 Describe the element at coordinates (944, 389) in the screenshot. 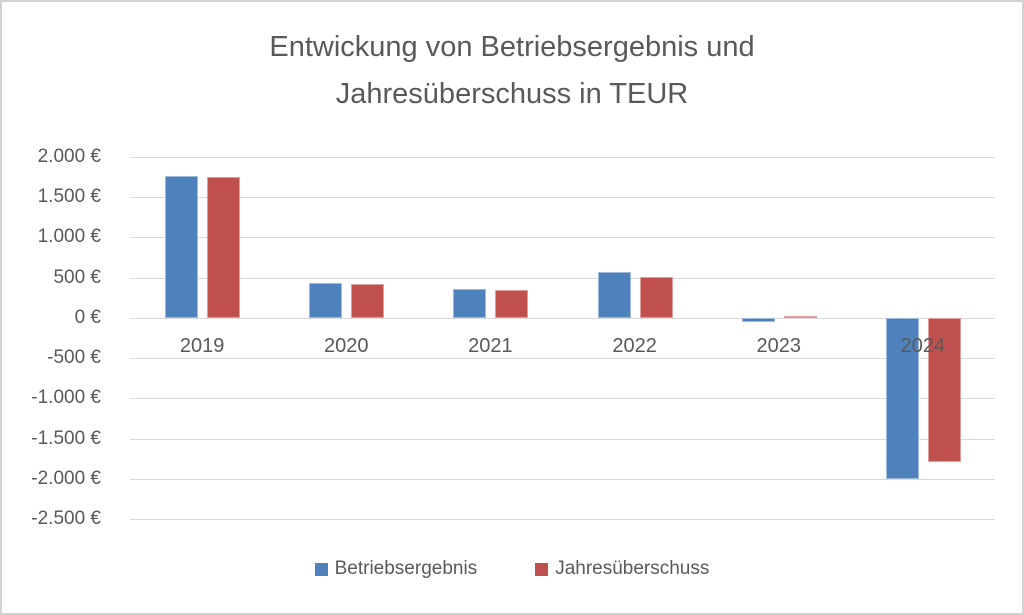

I see `bar-jahresüberschuss-2024` at that location.